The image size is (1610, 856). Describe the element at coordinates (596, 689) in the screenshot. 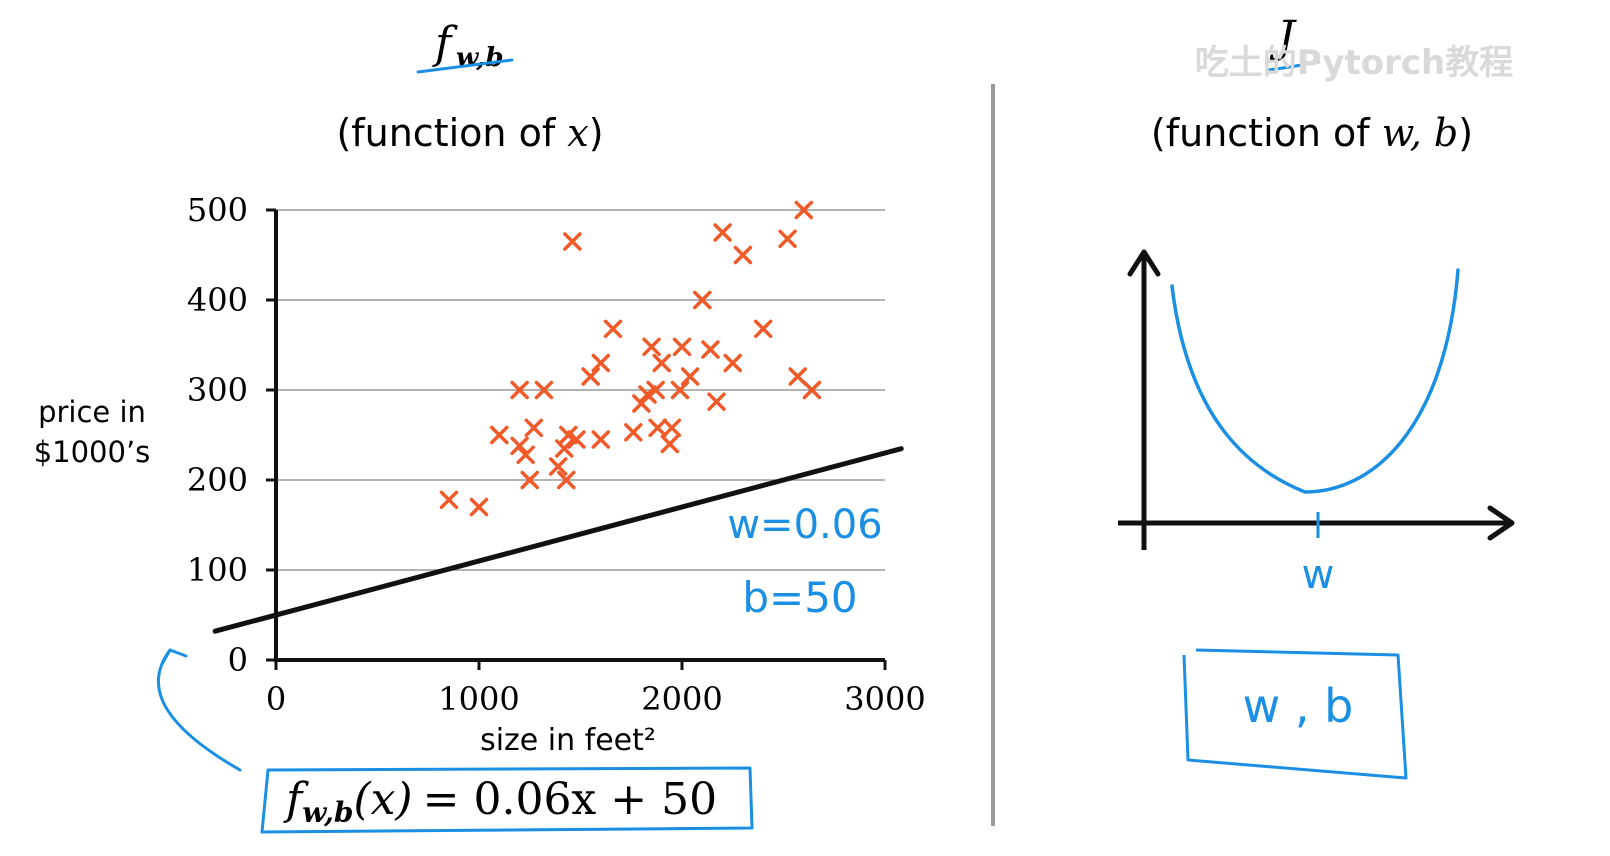

I see `x-axis-ticks: 0 1000 2000 3000` at that location.